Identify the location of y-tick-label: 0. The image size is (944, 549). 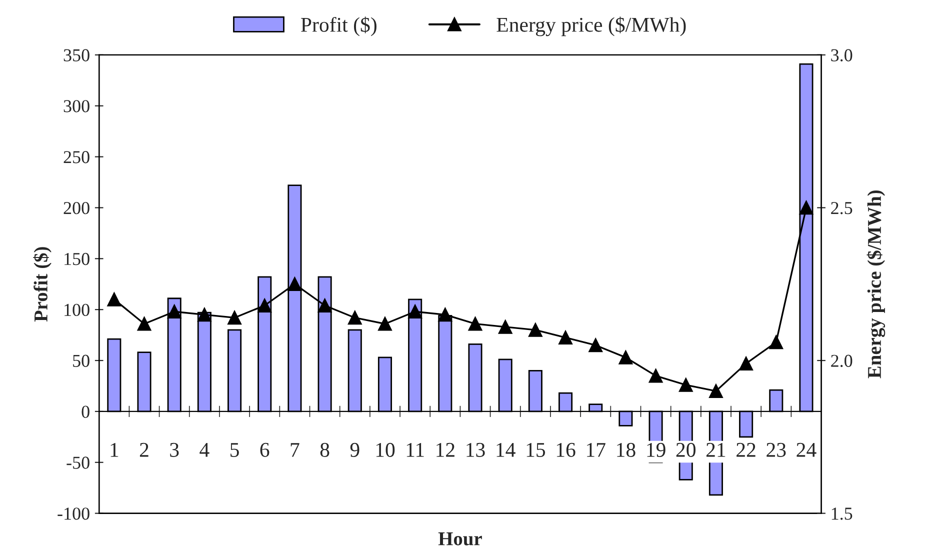
(86, 412).